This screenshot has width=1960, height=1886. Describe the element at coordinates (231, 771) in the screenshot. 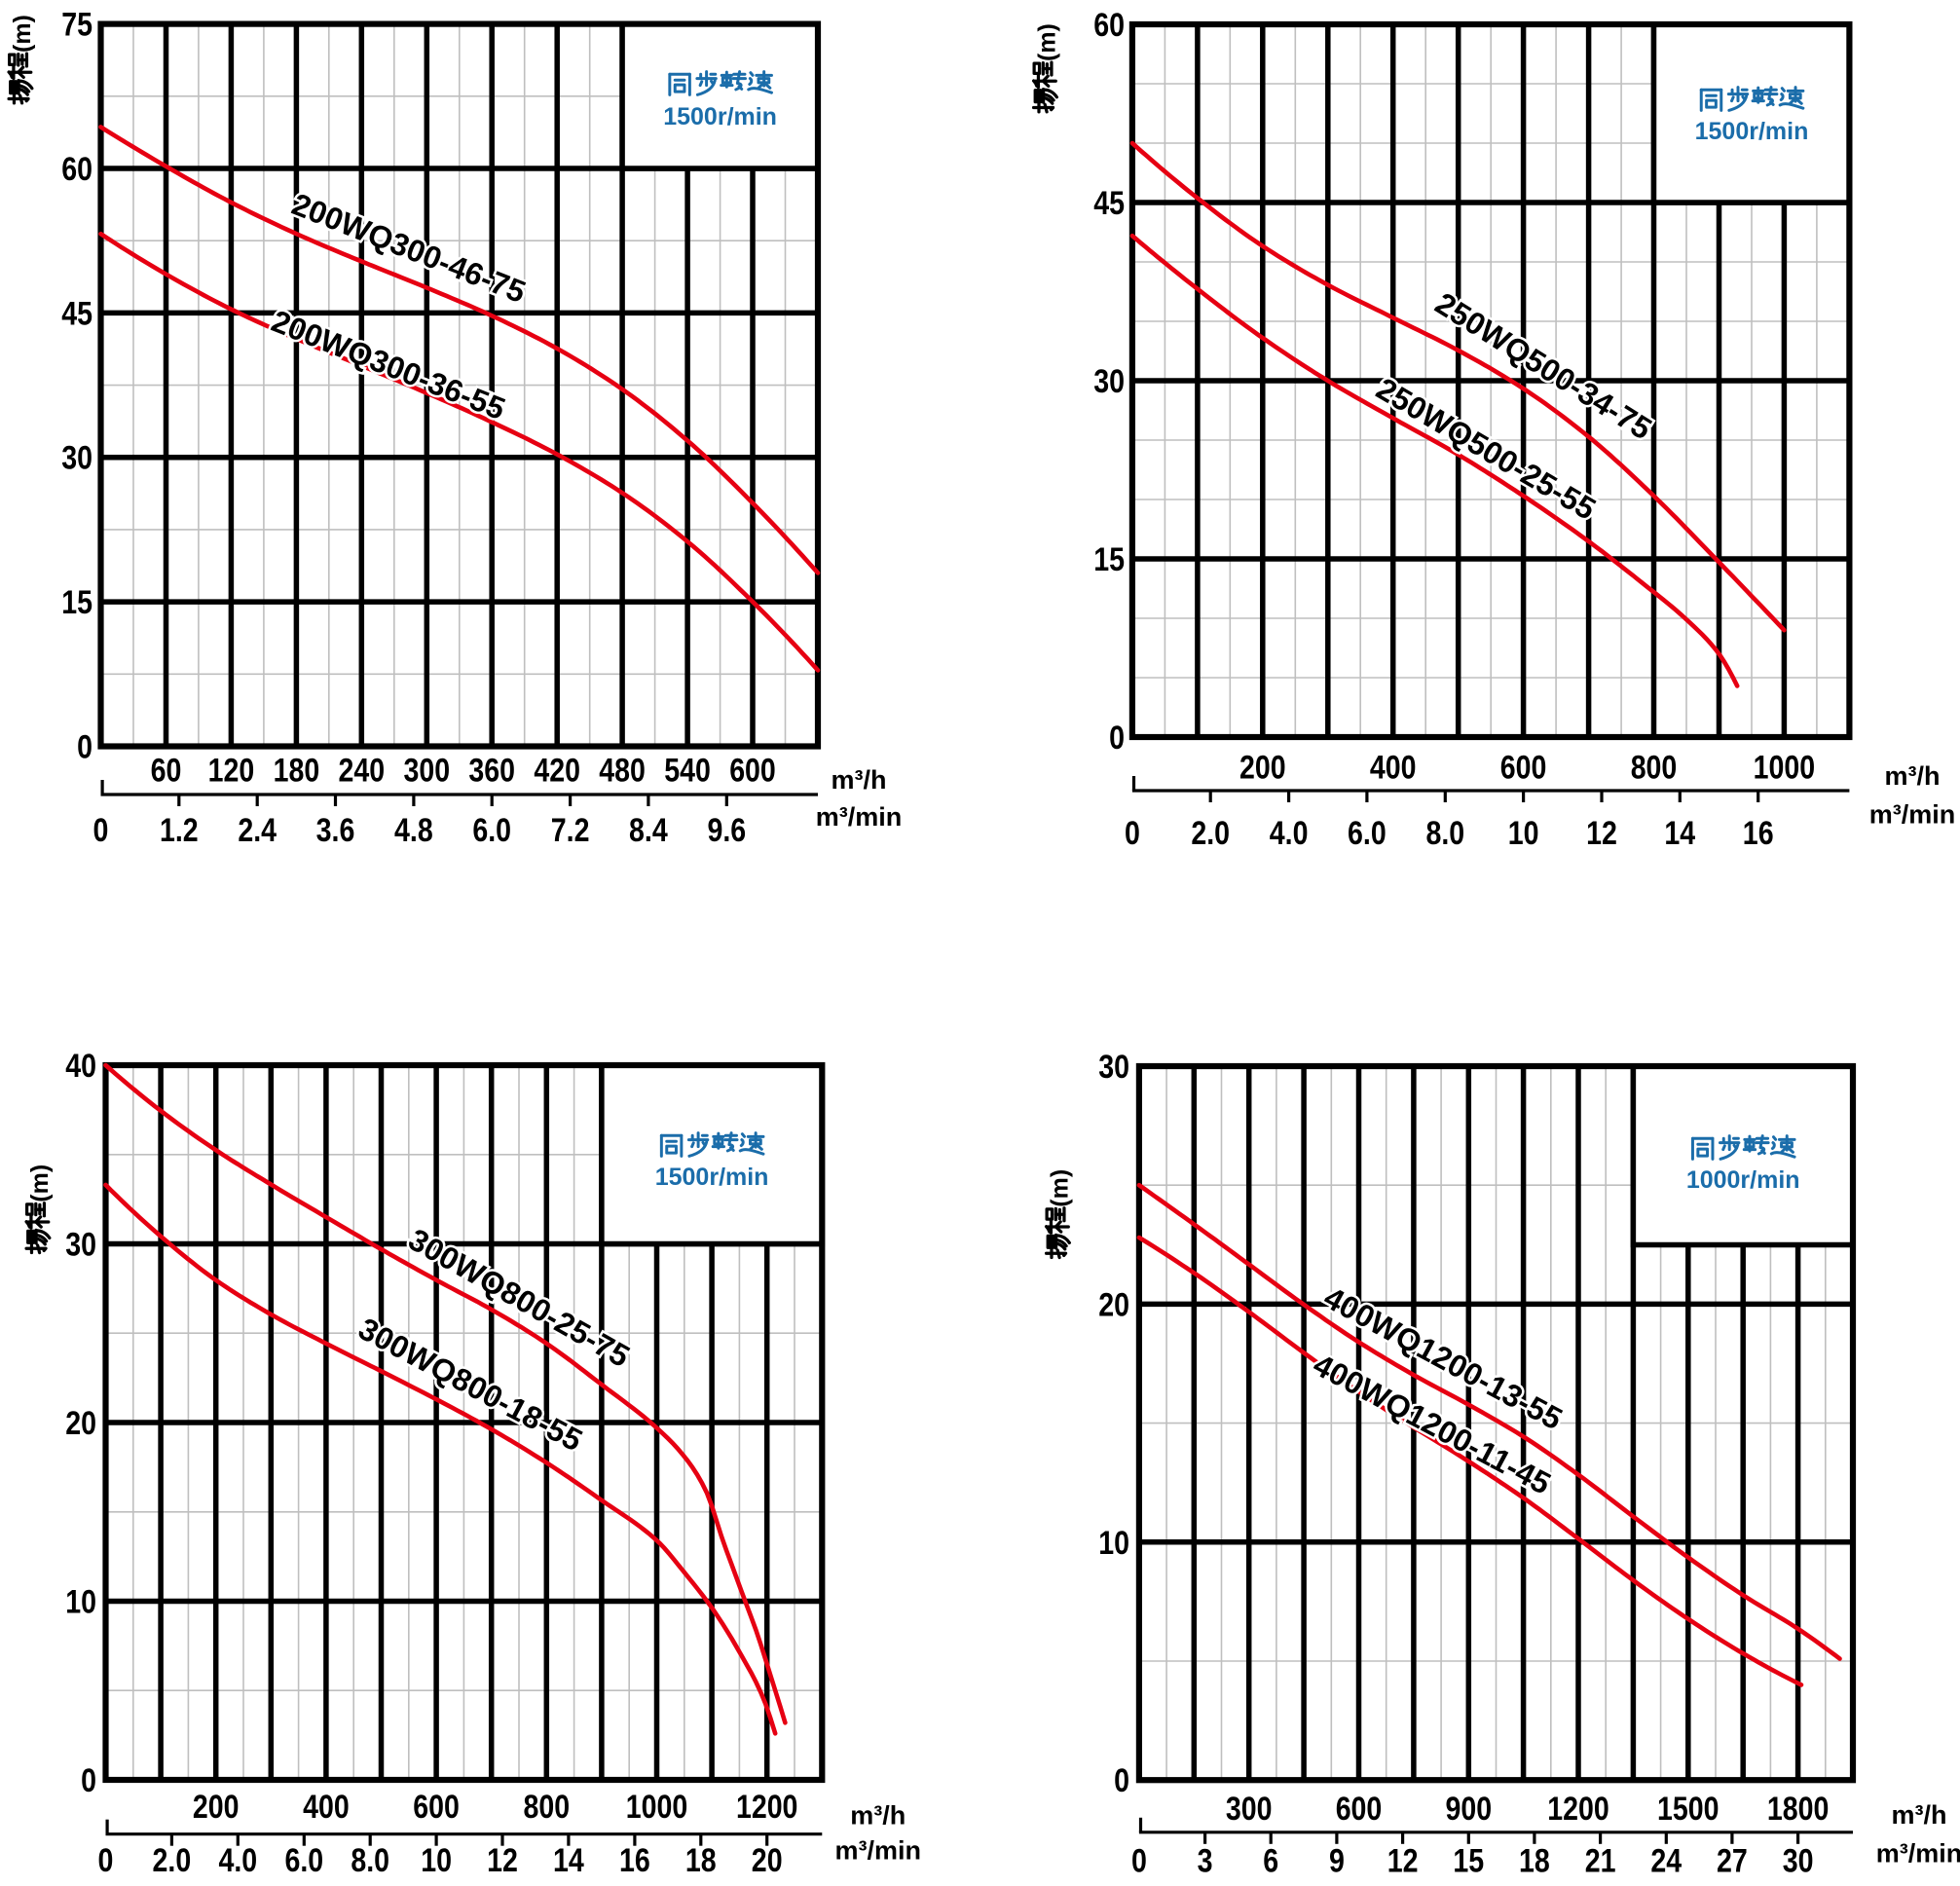

I see `svg-text: 120` at that location.